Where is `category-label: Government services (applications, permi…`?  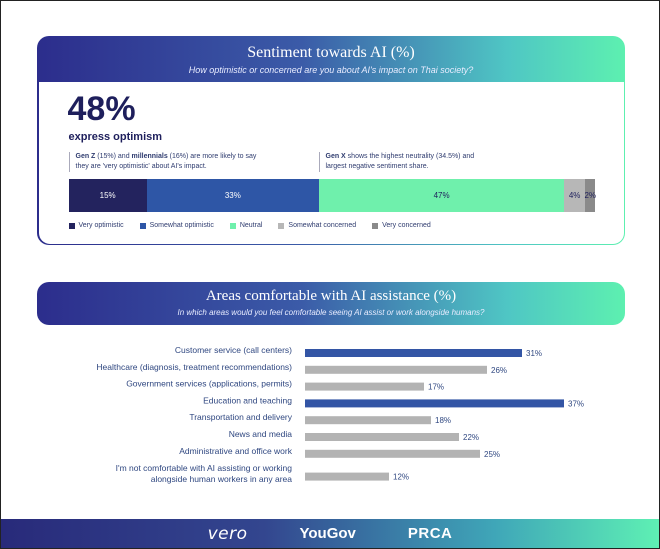 category-label: Government services (applications, permi… is located at coordinates (209, 384).